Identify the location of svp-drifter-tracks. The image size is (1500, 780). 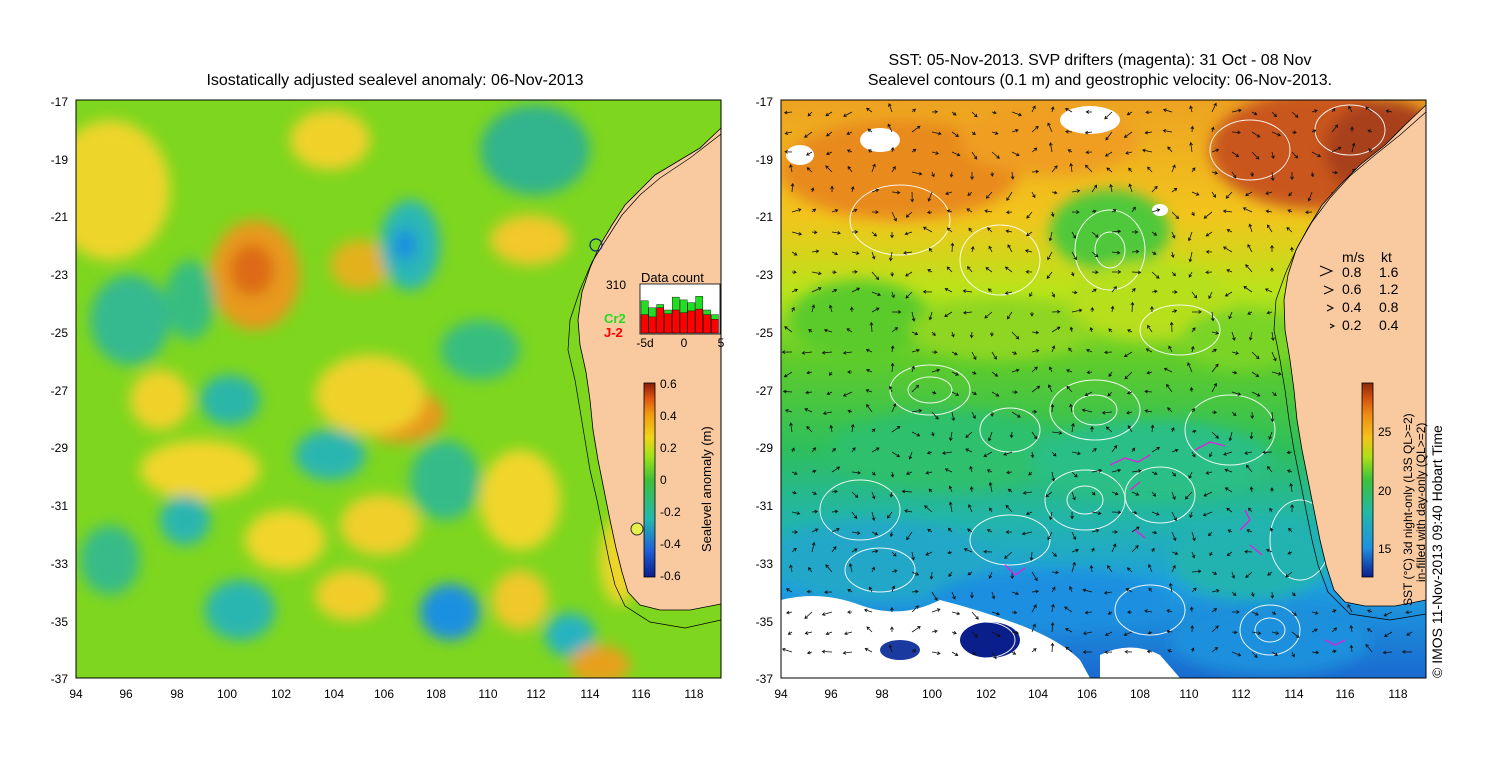
(1175, 543).